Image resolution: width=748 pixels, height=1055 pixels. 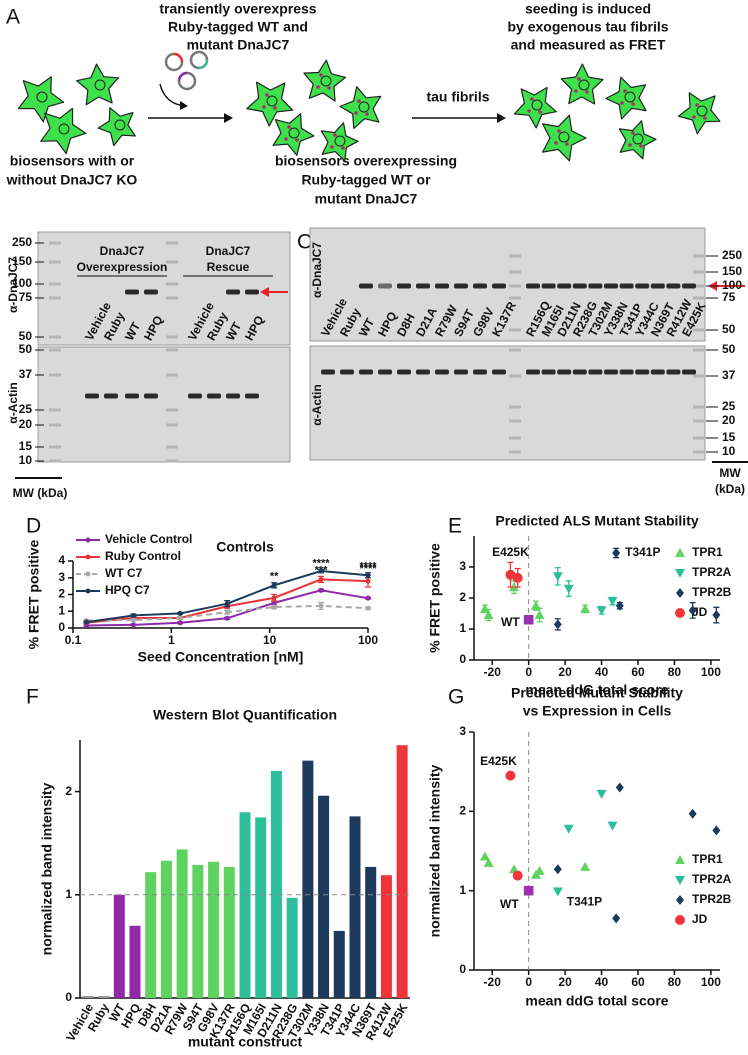 What do you see at coordinates (462, 731) in the screenshot?
I see `y-tick-label: 3` at bounding box center [462, 731].